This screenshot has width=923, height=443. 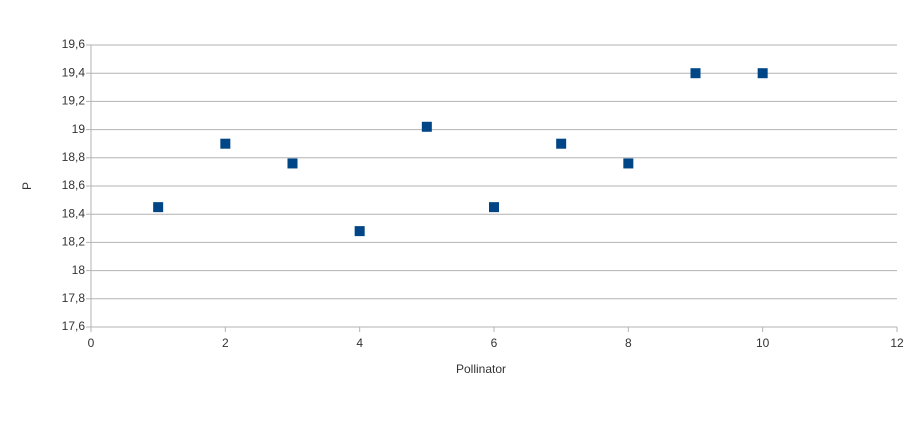 I want to click on y-tick-label: 18, so click(x=79, y=270).